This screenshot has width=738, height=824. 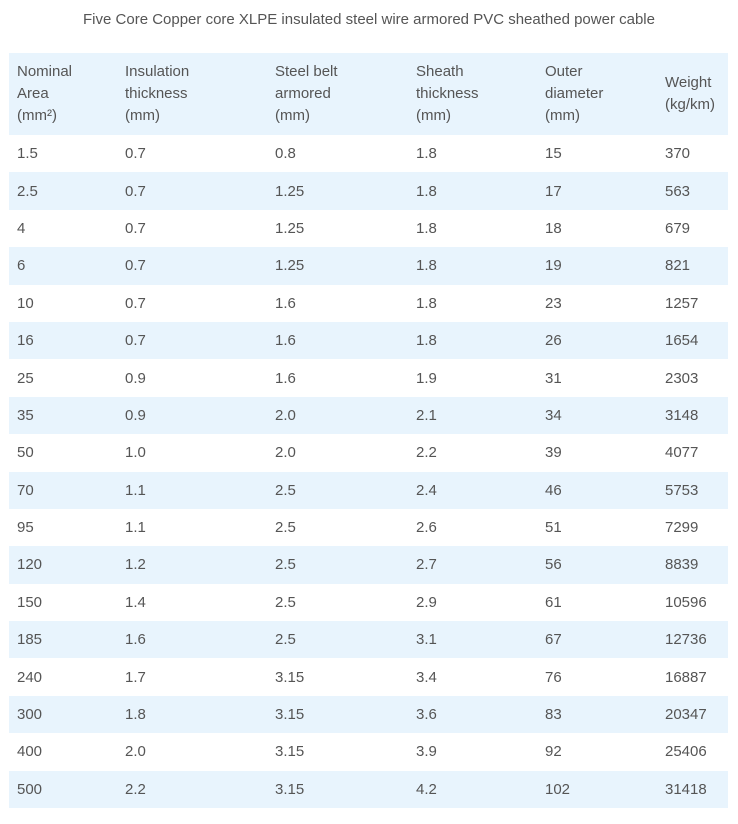 What do you see at coordinates (368, 453) in the screenshot?
I see `table-row: 50 1.0 2.0 2.2 39 4077` at bounding box center [368, 453].